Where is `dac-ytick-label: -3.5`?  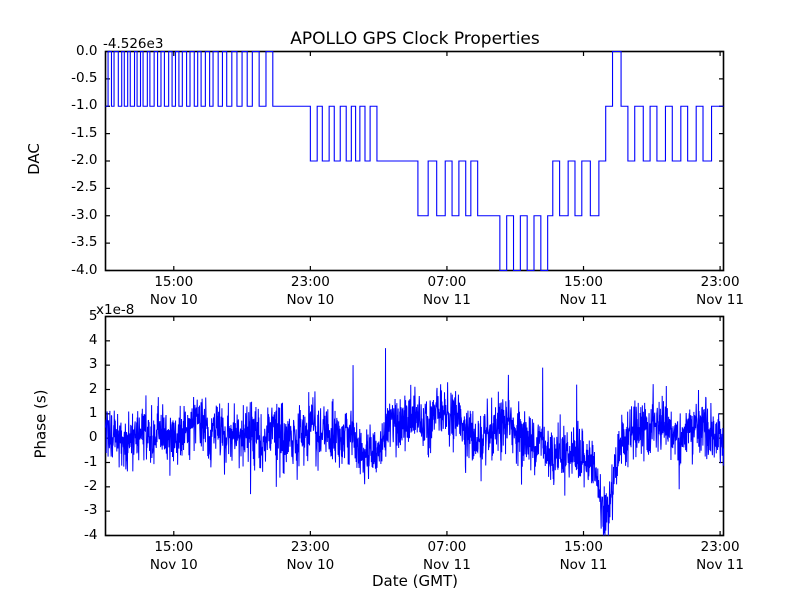
dac-ytick-label: -3.5 is located at coordinates (84, 242).